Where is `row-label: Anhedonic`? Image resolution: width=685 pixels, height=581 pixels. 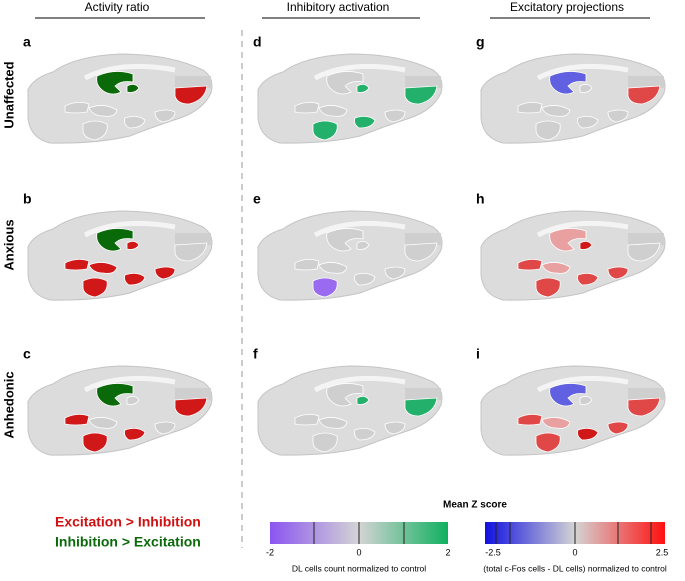 row-label: Anhedonic is located at coordinates (8, 404).